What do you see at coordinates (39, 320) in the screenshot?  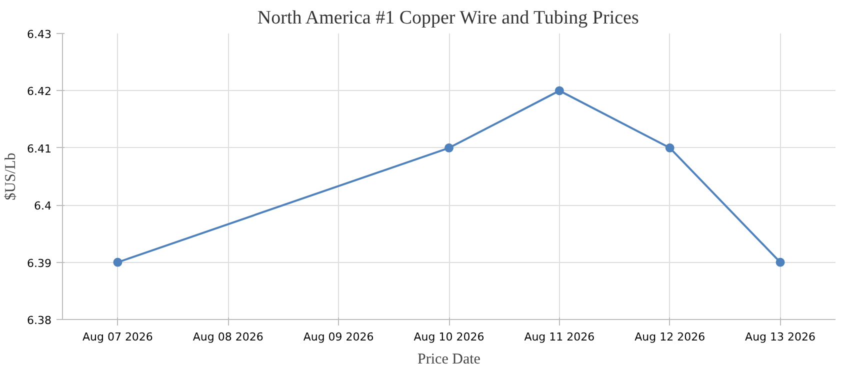 I see `y-tick-label: 6.38` at bounding box center [39, 320].